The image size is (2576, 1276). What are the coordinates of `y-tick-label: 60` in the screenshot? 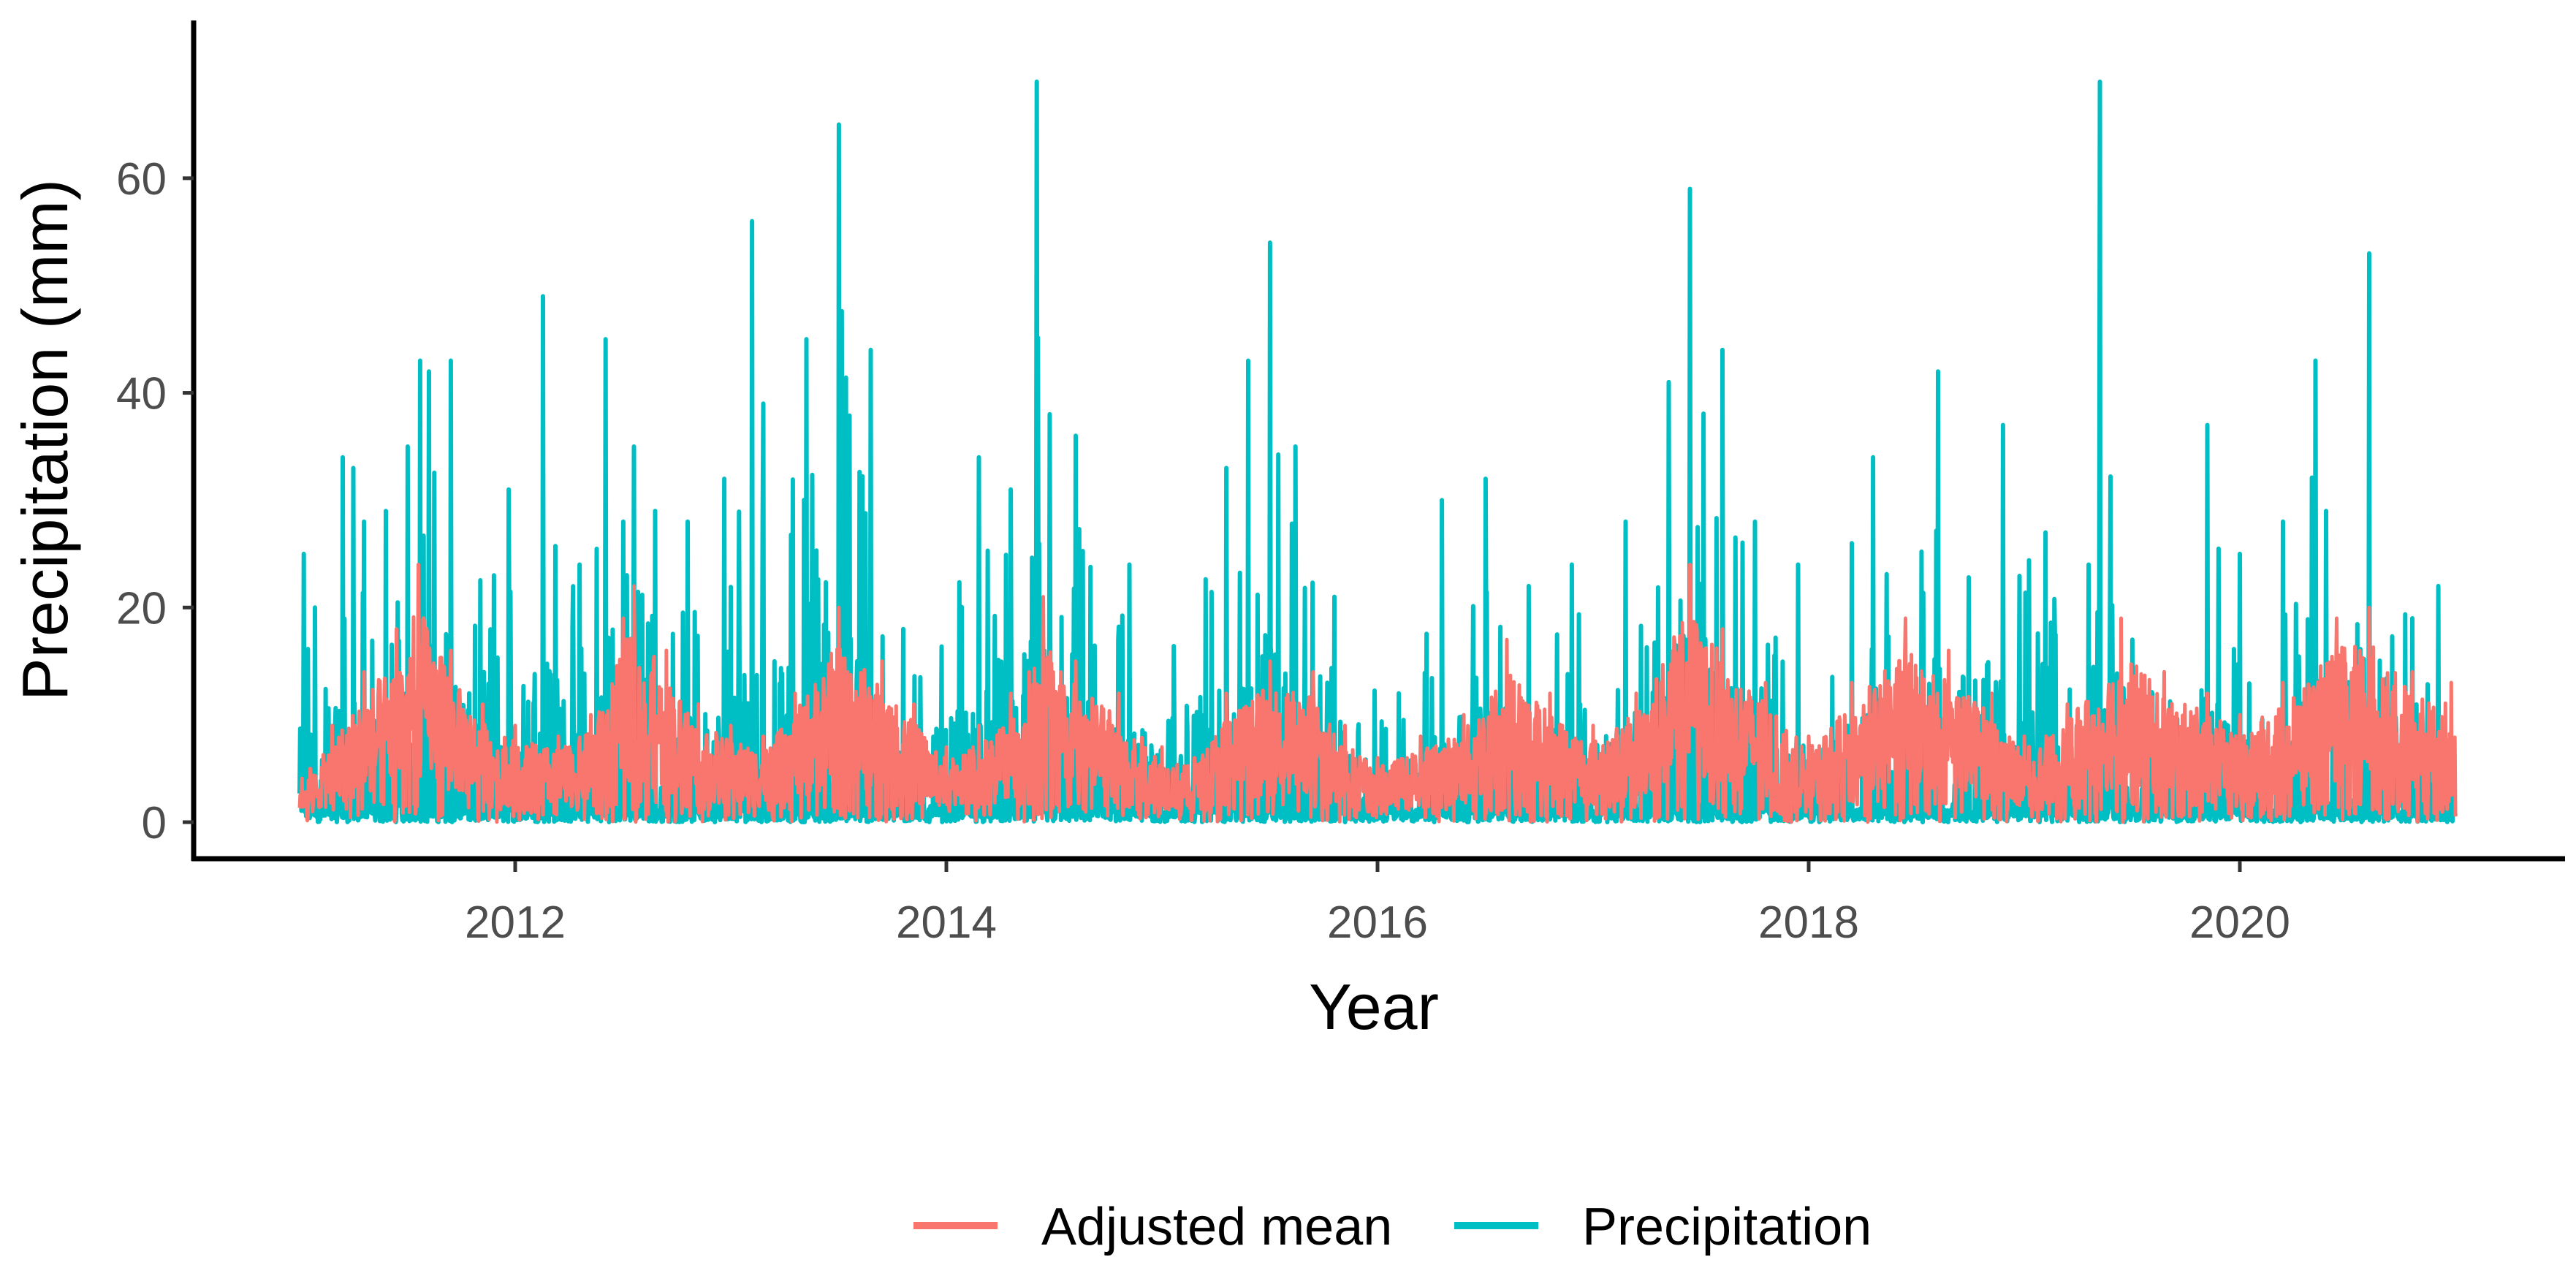 It's located at (141, 179).